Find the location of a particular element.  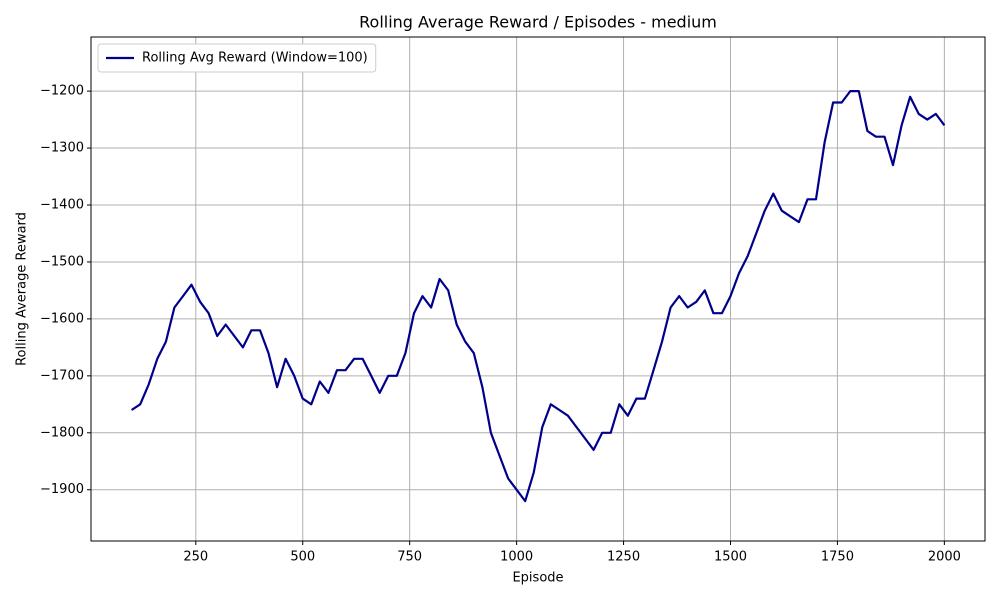

legend-label: Rolling Avg Reward (Window=100) is located at coordinates (255, 58).